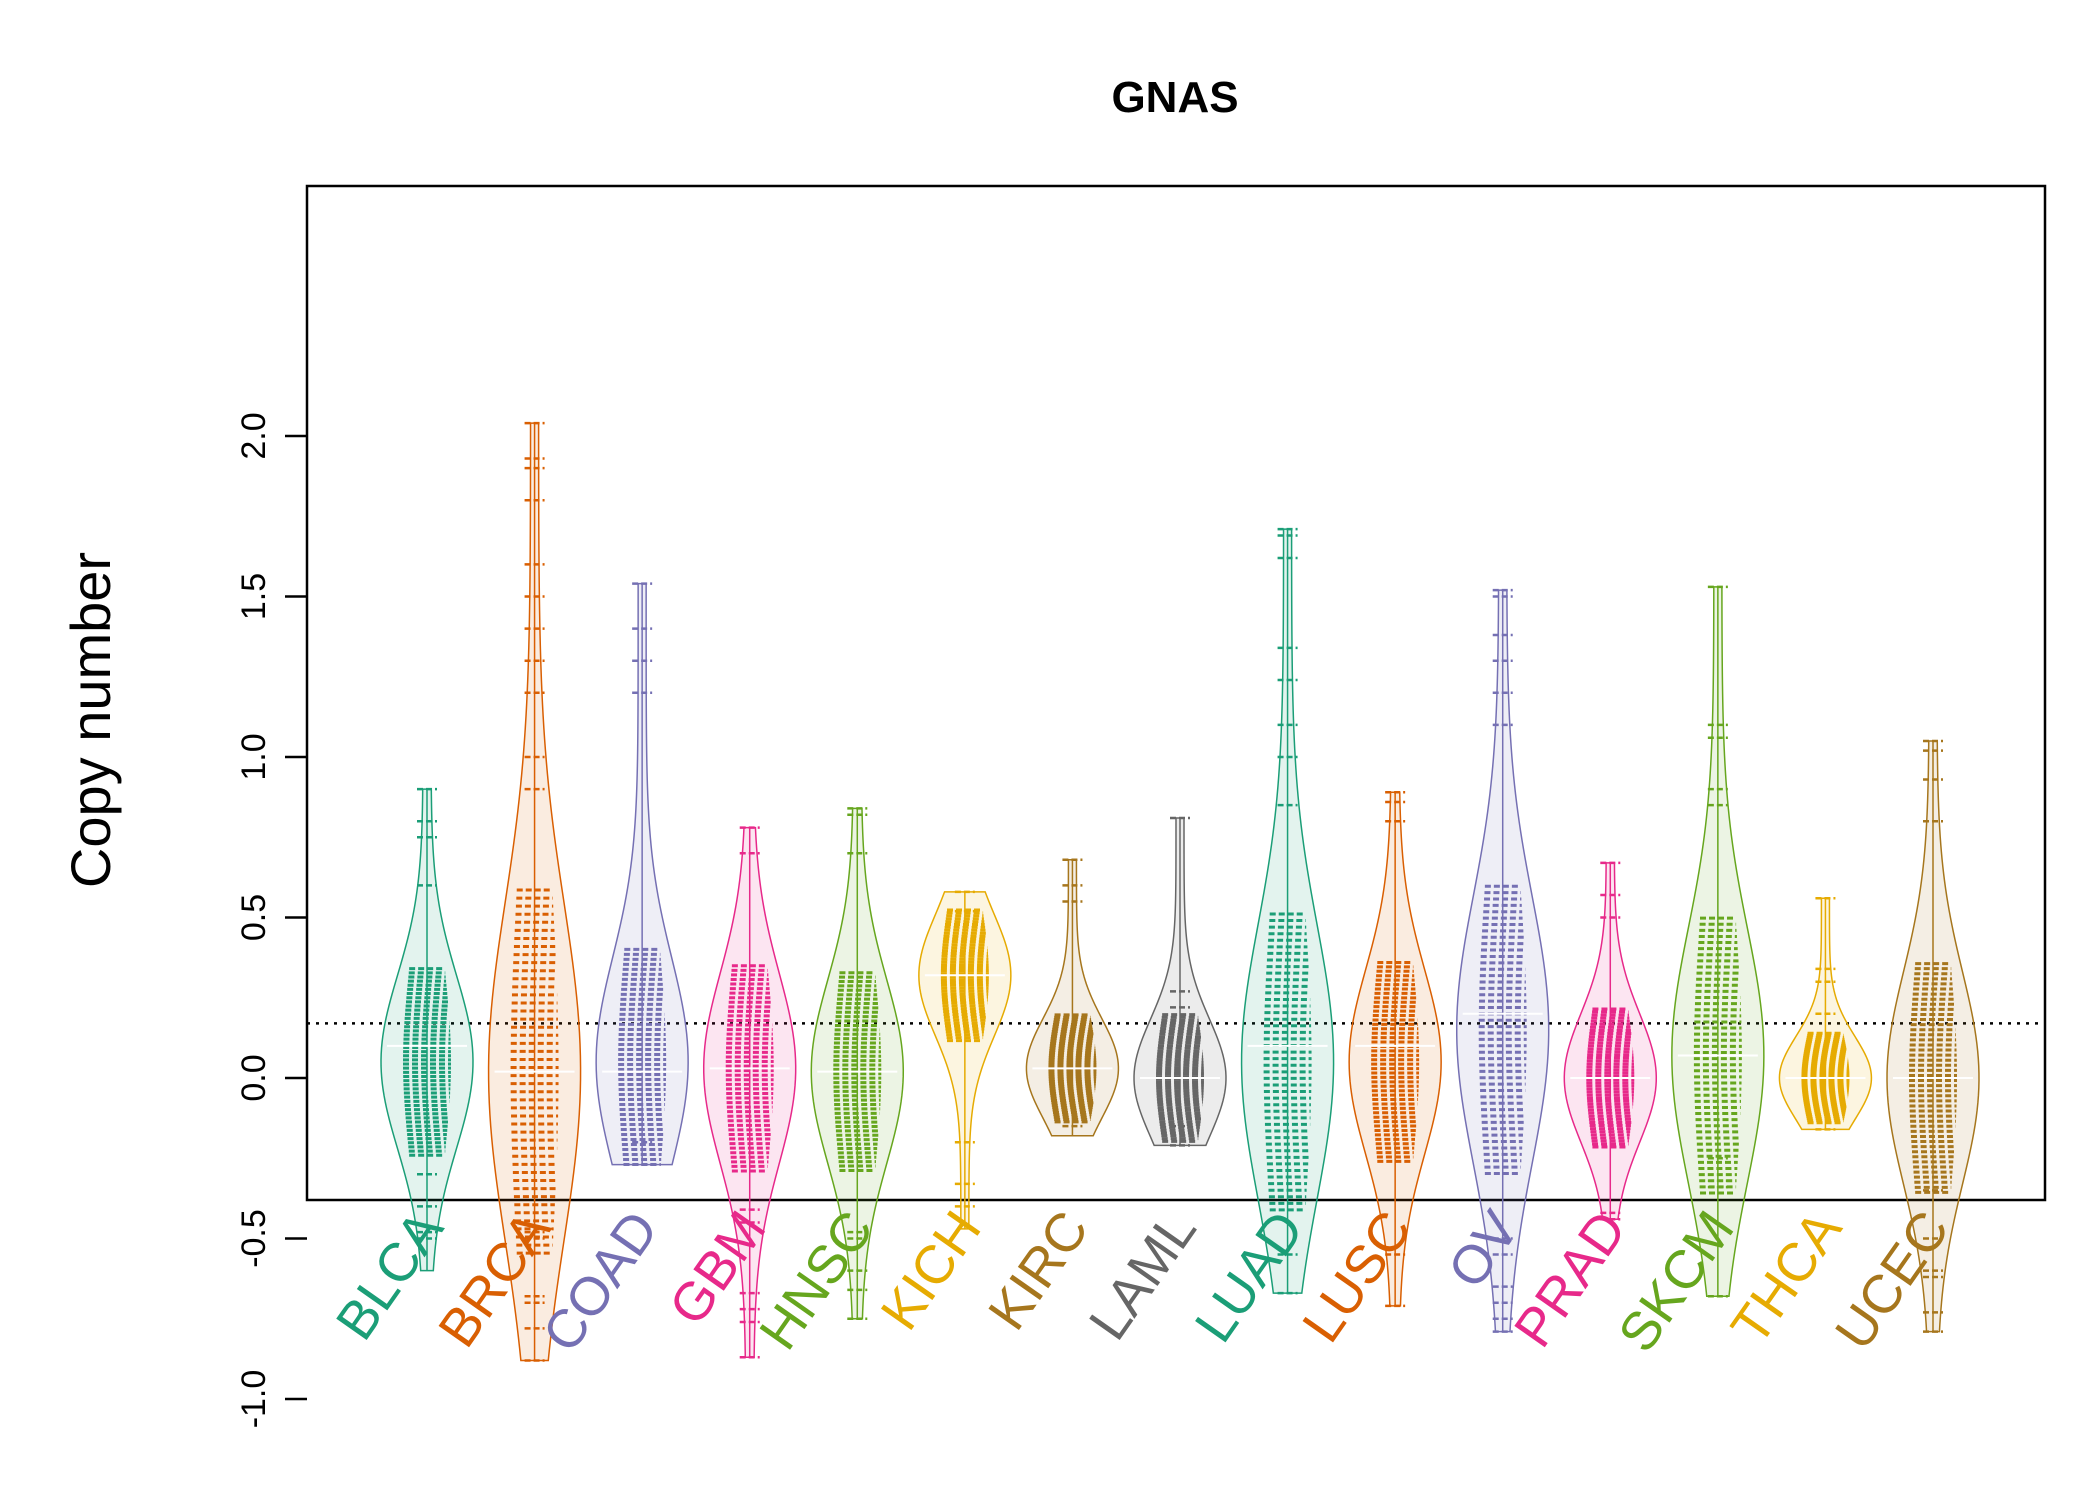  I want to click on y-tick-label: 1.5, so click(254, 596).